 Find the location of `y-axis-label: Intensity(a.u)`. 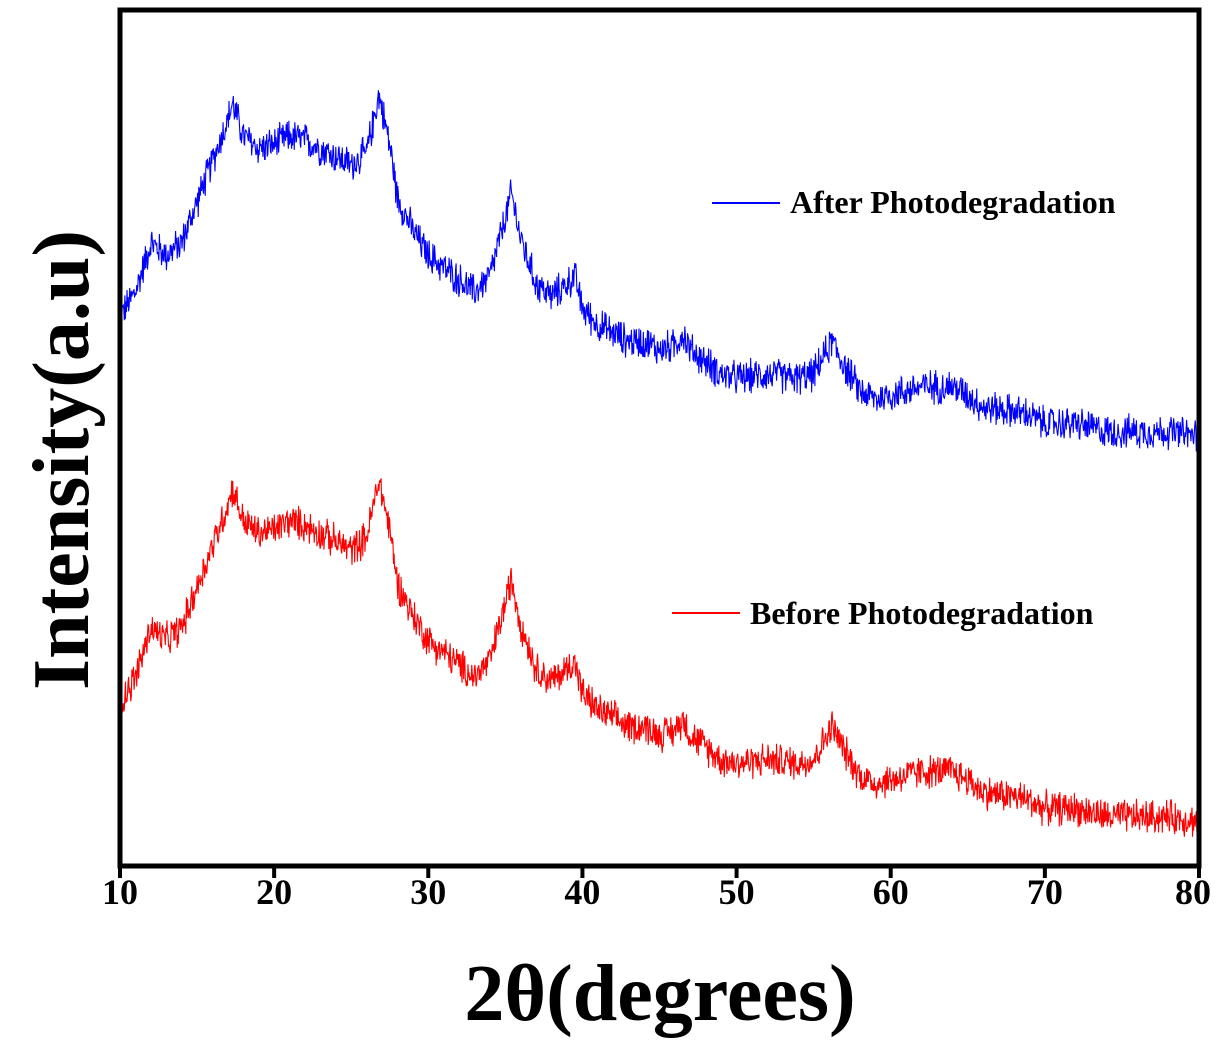

y-axis-label: Intensity(a.u) is located at coordinates (62, 460).